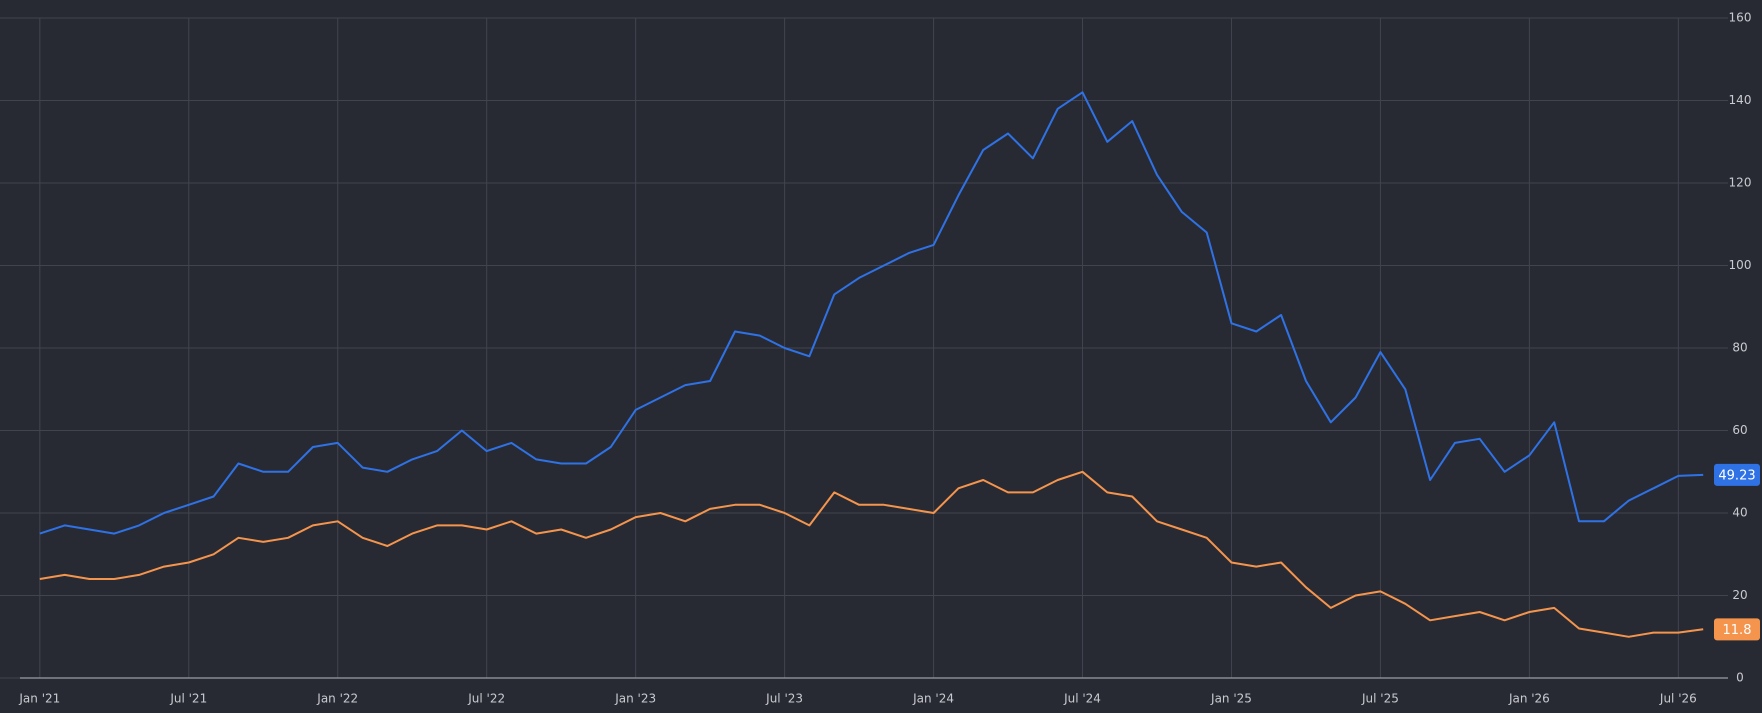 Image resolution: width=1762 pixels, height=713 pixels. Describe the element at coordinates (1740, 18) in the screenshot. I see `y-tick-label: 160` at that location.